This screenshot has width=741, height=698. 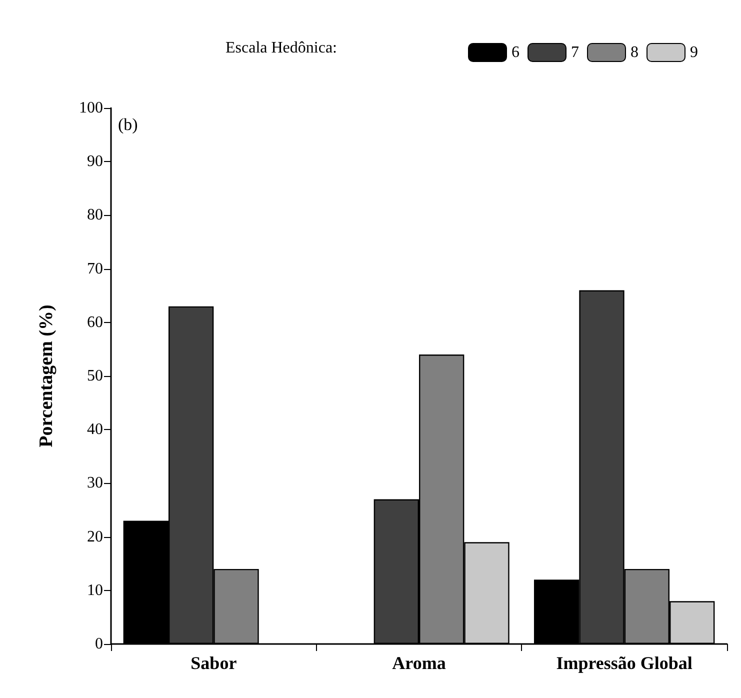 What do you see at coordinates (95, 429) in the screenshot?
I see `y-tick-label: 40` at bounding box center [95, 429].